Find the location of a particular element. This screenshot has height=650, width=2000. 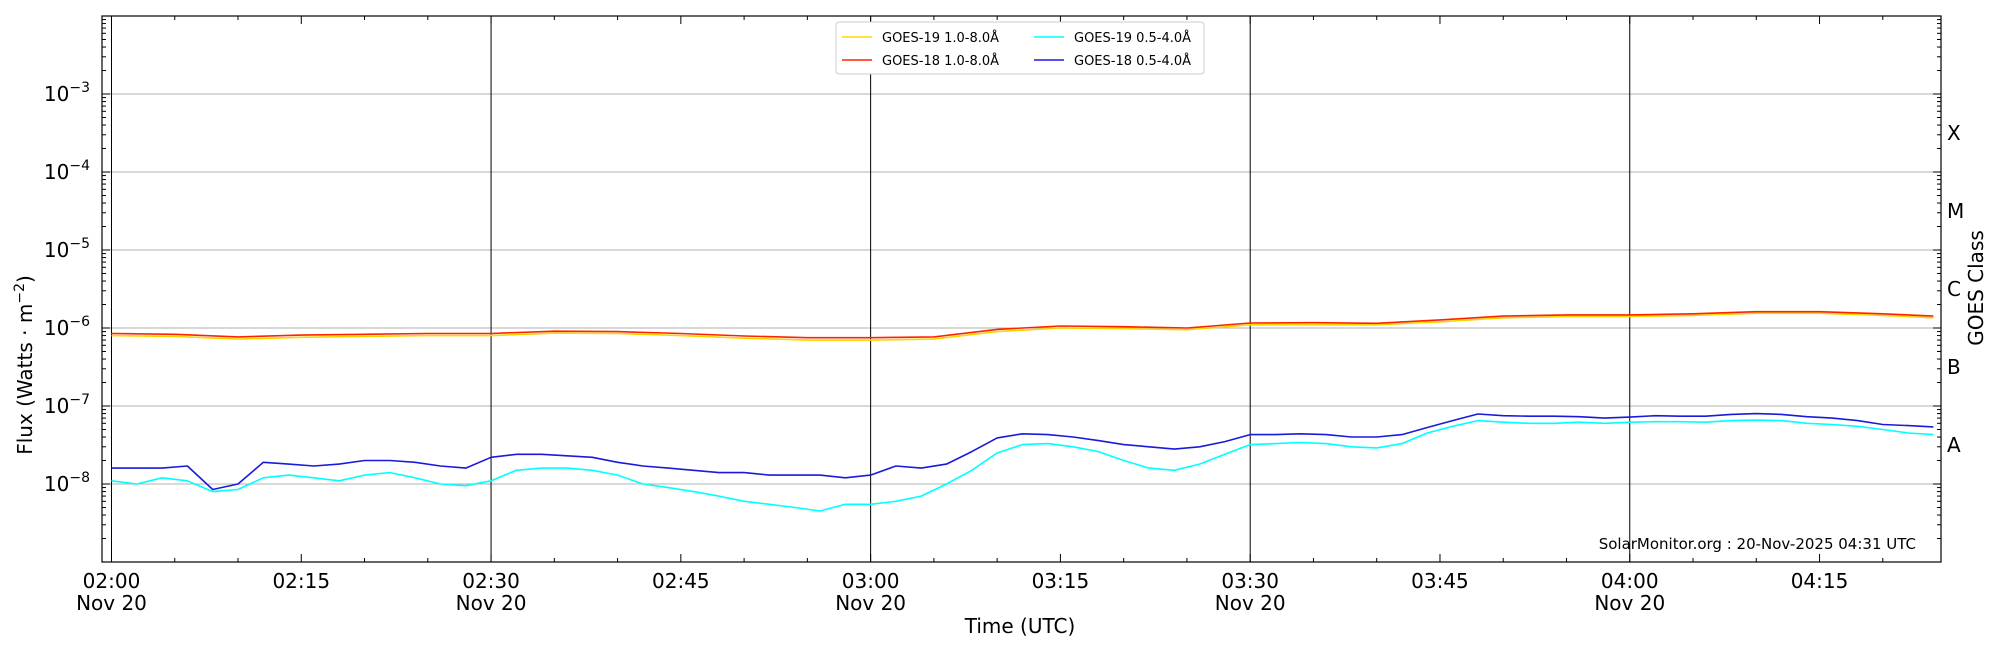

legend-label-goes18-short: GOES-18 0.5-4.0Å is located at coordinates (1132, 61).